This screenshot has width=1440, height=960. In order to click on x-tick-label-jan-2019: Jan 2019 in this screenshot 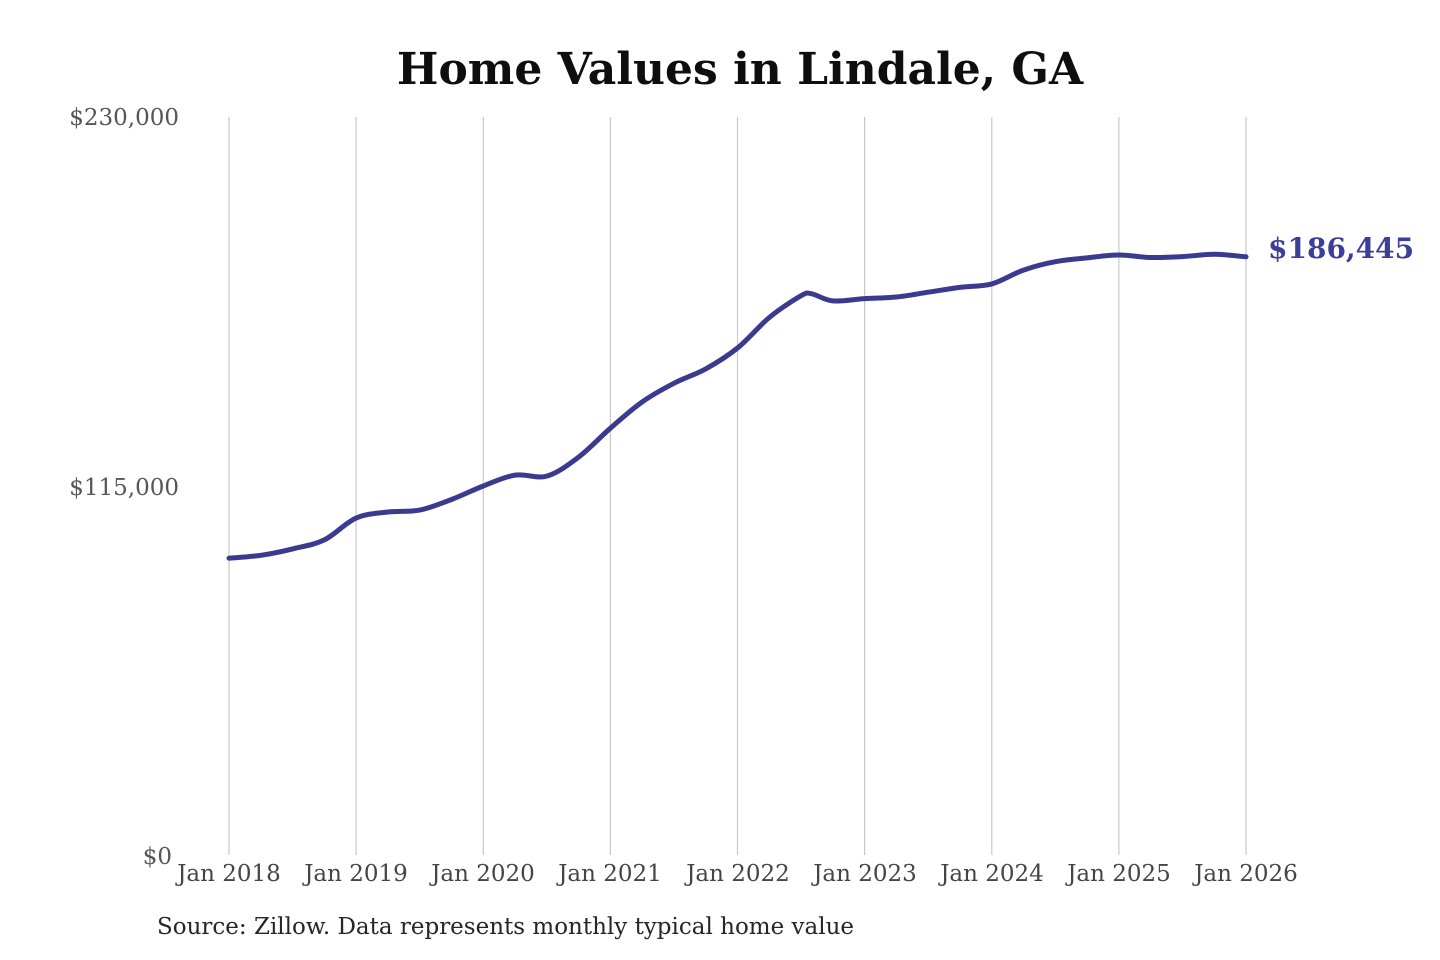, I will do `click(355, 874)`.